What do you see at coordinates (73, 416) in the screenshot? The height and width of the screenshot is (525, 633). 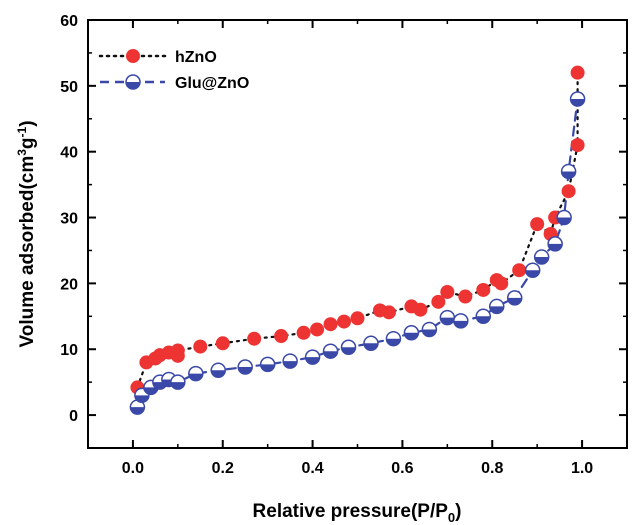 I see `y-tick-label: 0` at bounding box center [73, 416].